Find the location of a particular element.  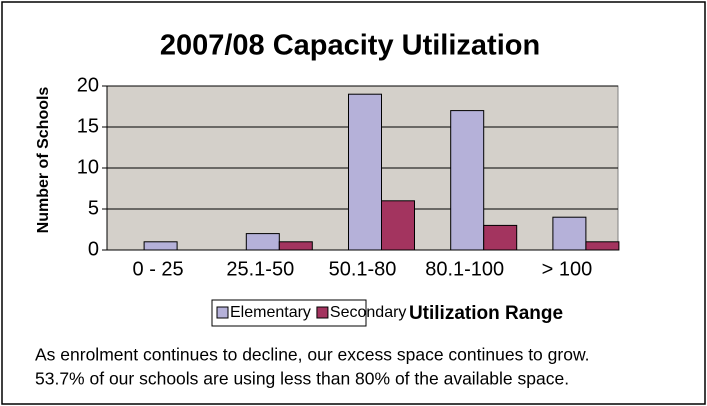

y-tick-label: 15 is located at coordinates (88, 126).